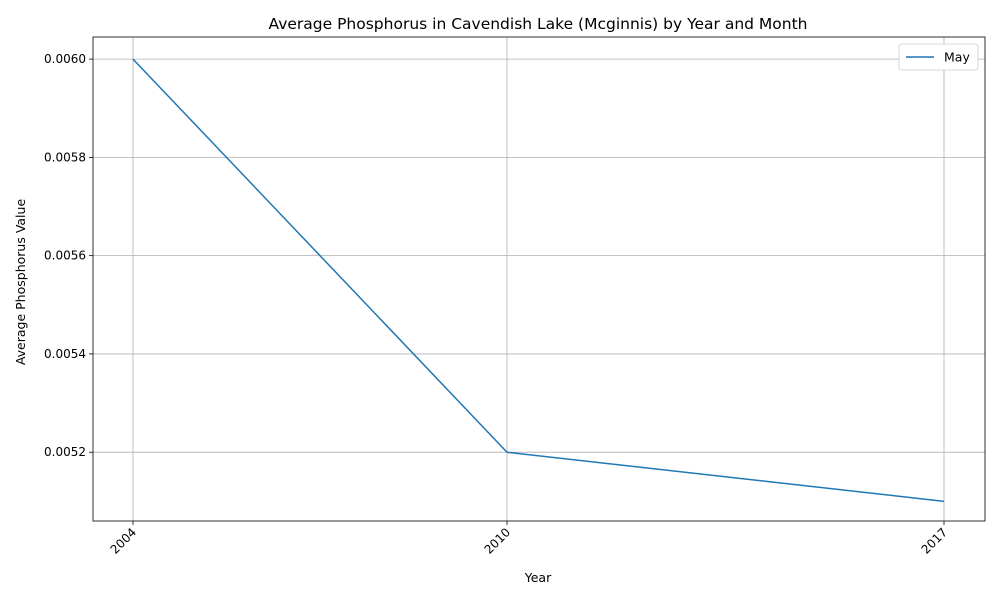  Describe the element at coordinates (65, 157) in the screenshot. I see `y-tick-label: 0.0058` at that location.